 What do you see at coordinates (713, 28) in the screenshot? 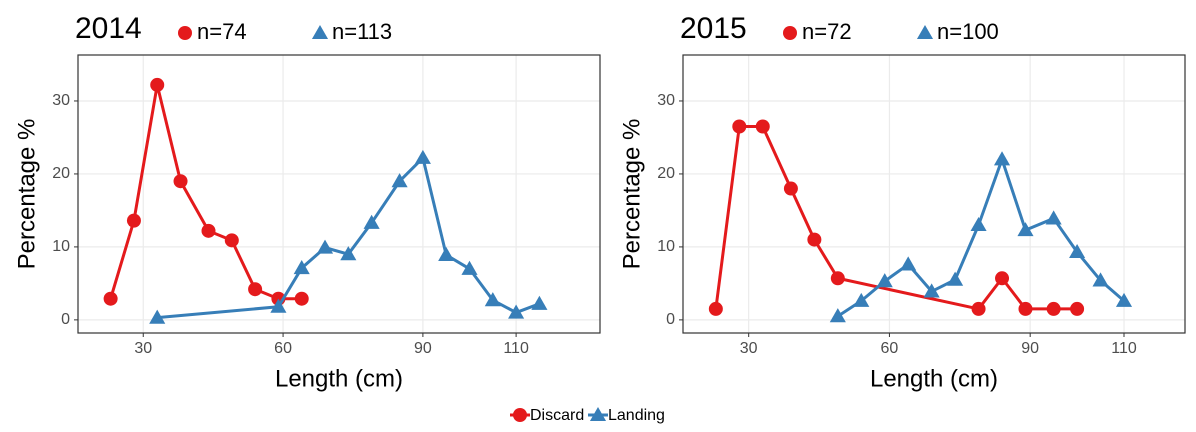
I see `chart-title: 2015` at bounding box center [713, 28].